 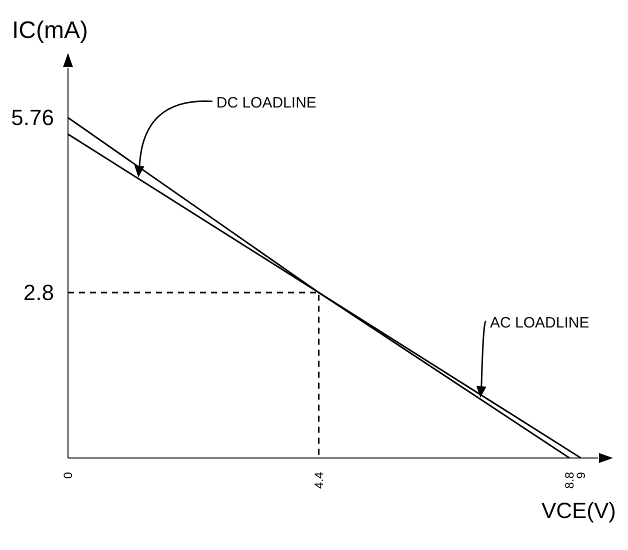 What do you see at coordinates (68, 475) in the screenshot?
I see `x-tick-label: 0` at bounding box center [68, 475].